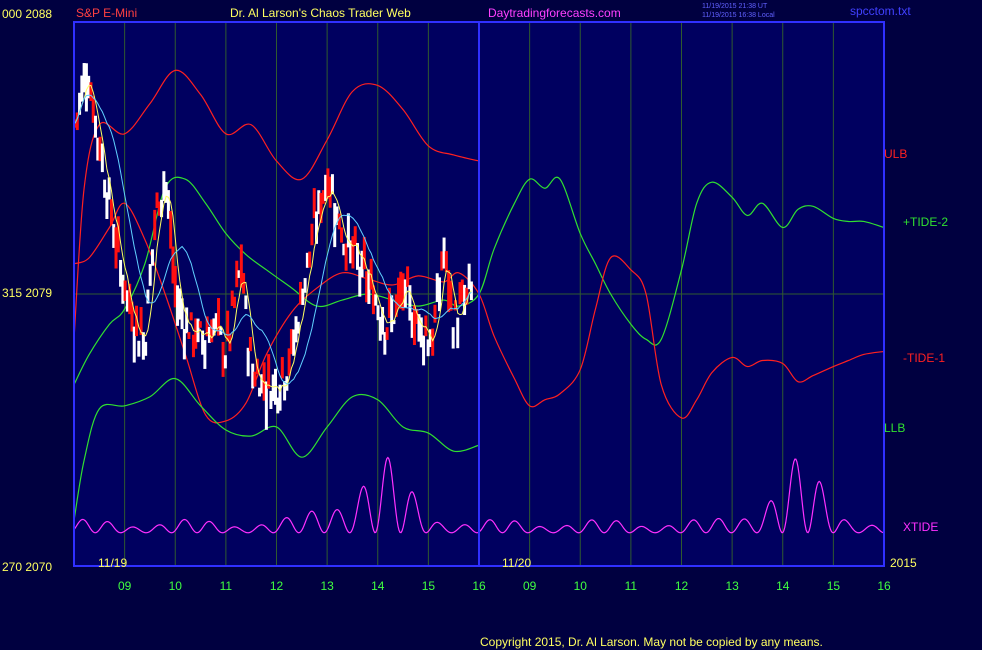 This screenshot has width=982, height=650. Describe the element at coordinates (903, 563) in the screenshot. I see `year-label: 2015` at that location.